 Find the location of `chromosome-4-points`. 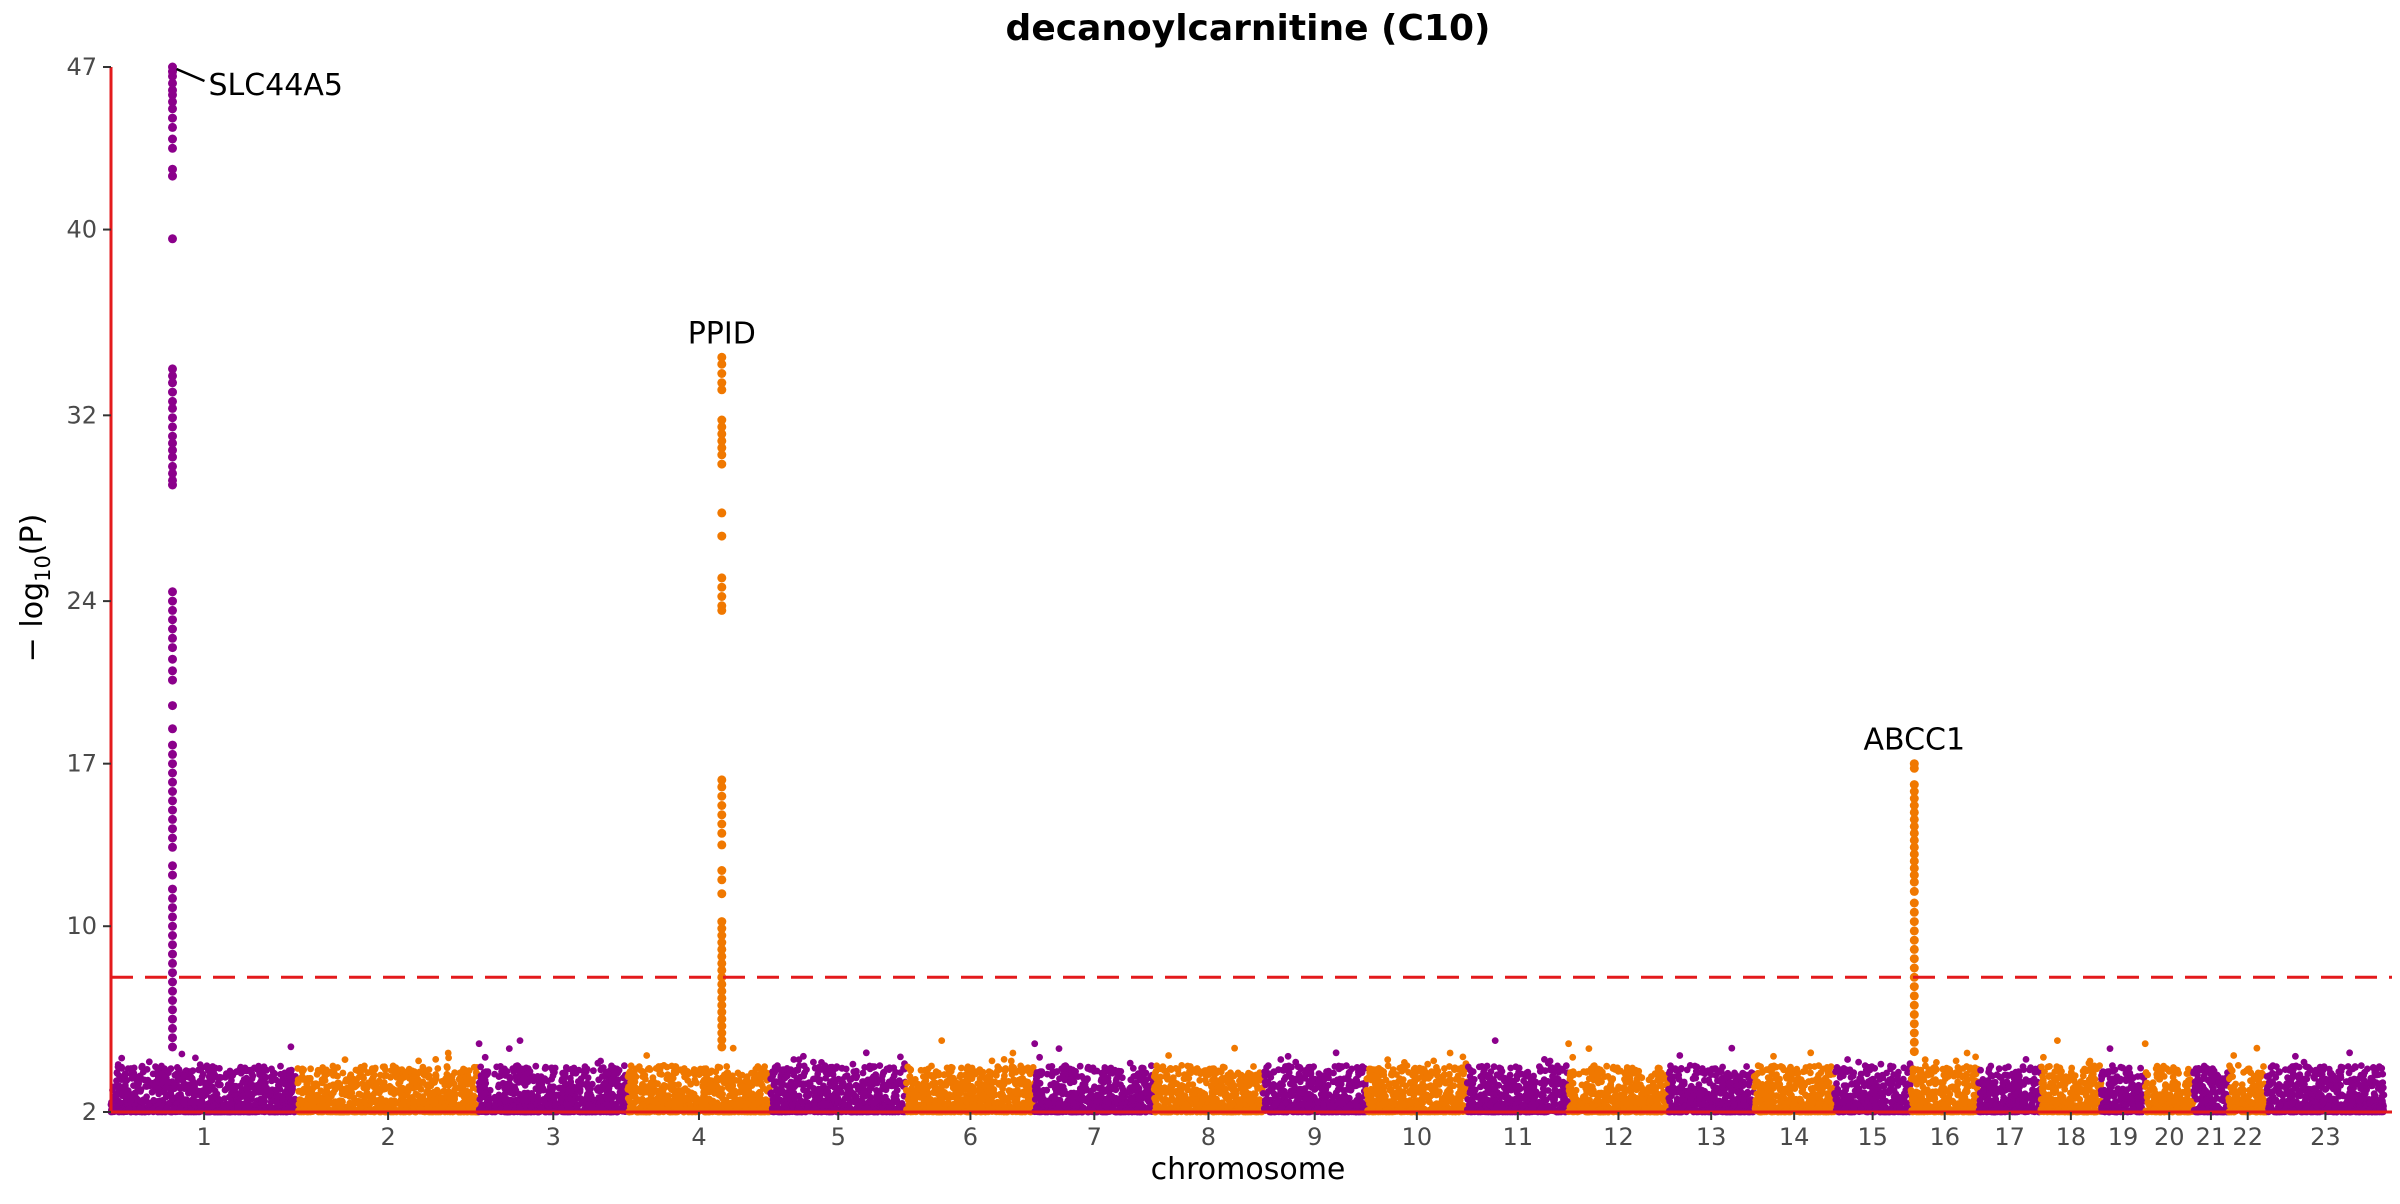

chromosome-4-points is located at coordinates (699, 1080).